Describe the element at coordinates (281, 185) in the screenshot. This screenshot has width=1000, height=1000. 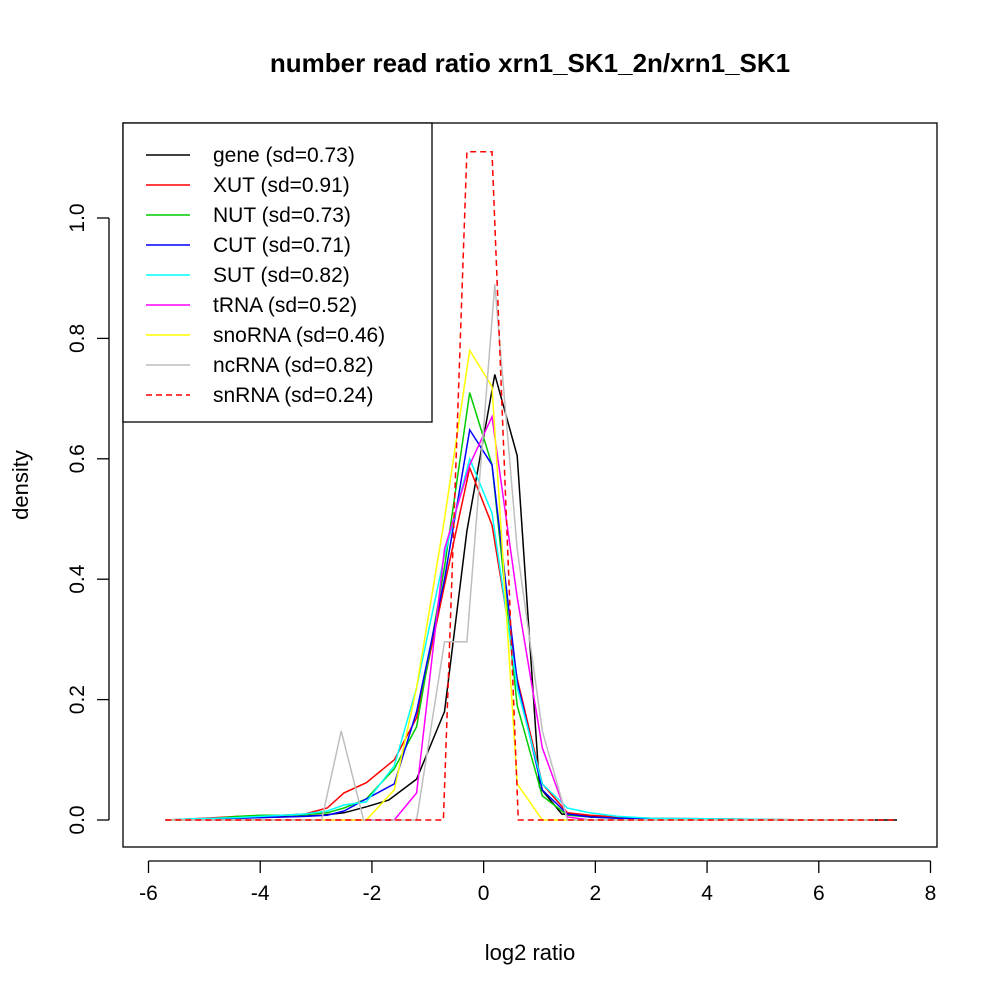
I see `legend-entry-label: XUT (sd=0.91)` at that location.